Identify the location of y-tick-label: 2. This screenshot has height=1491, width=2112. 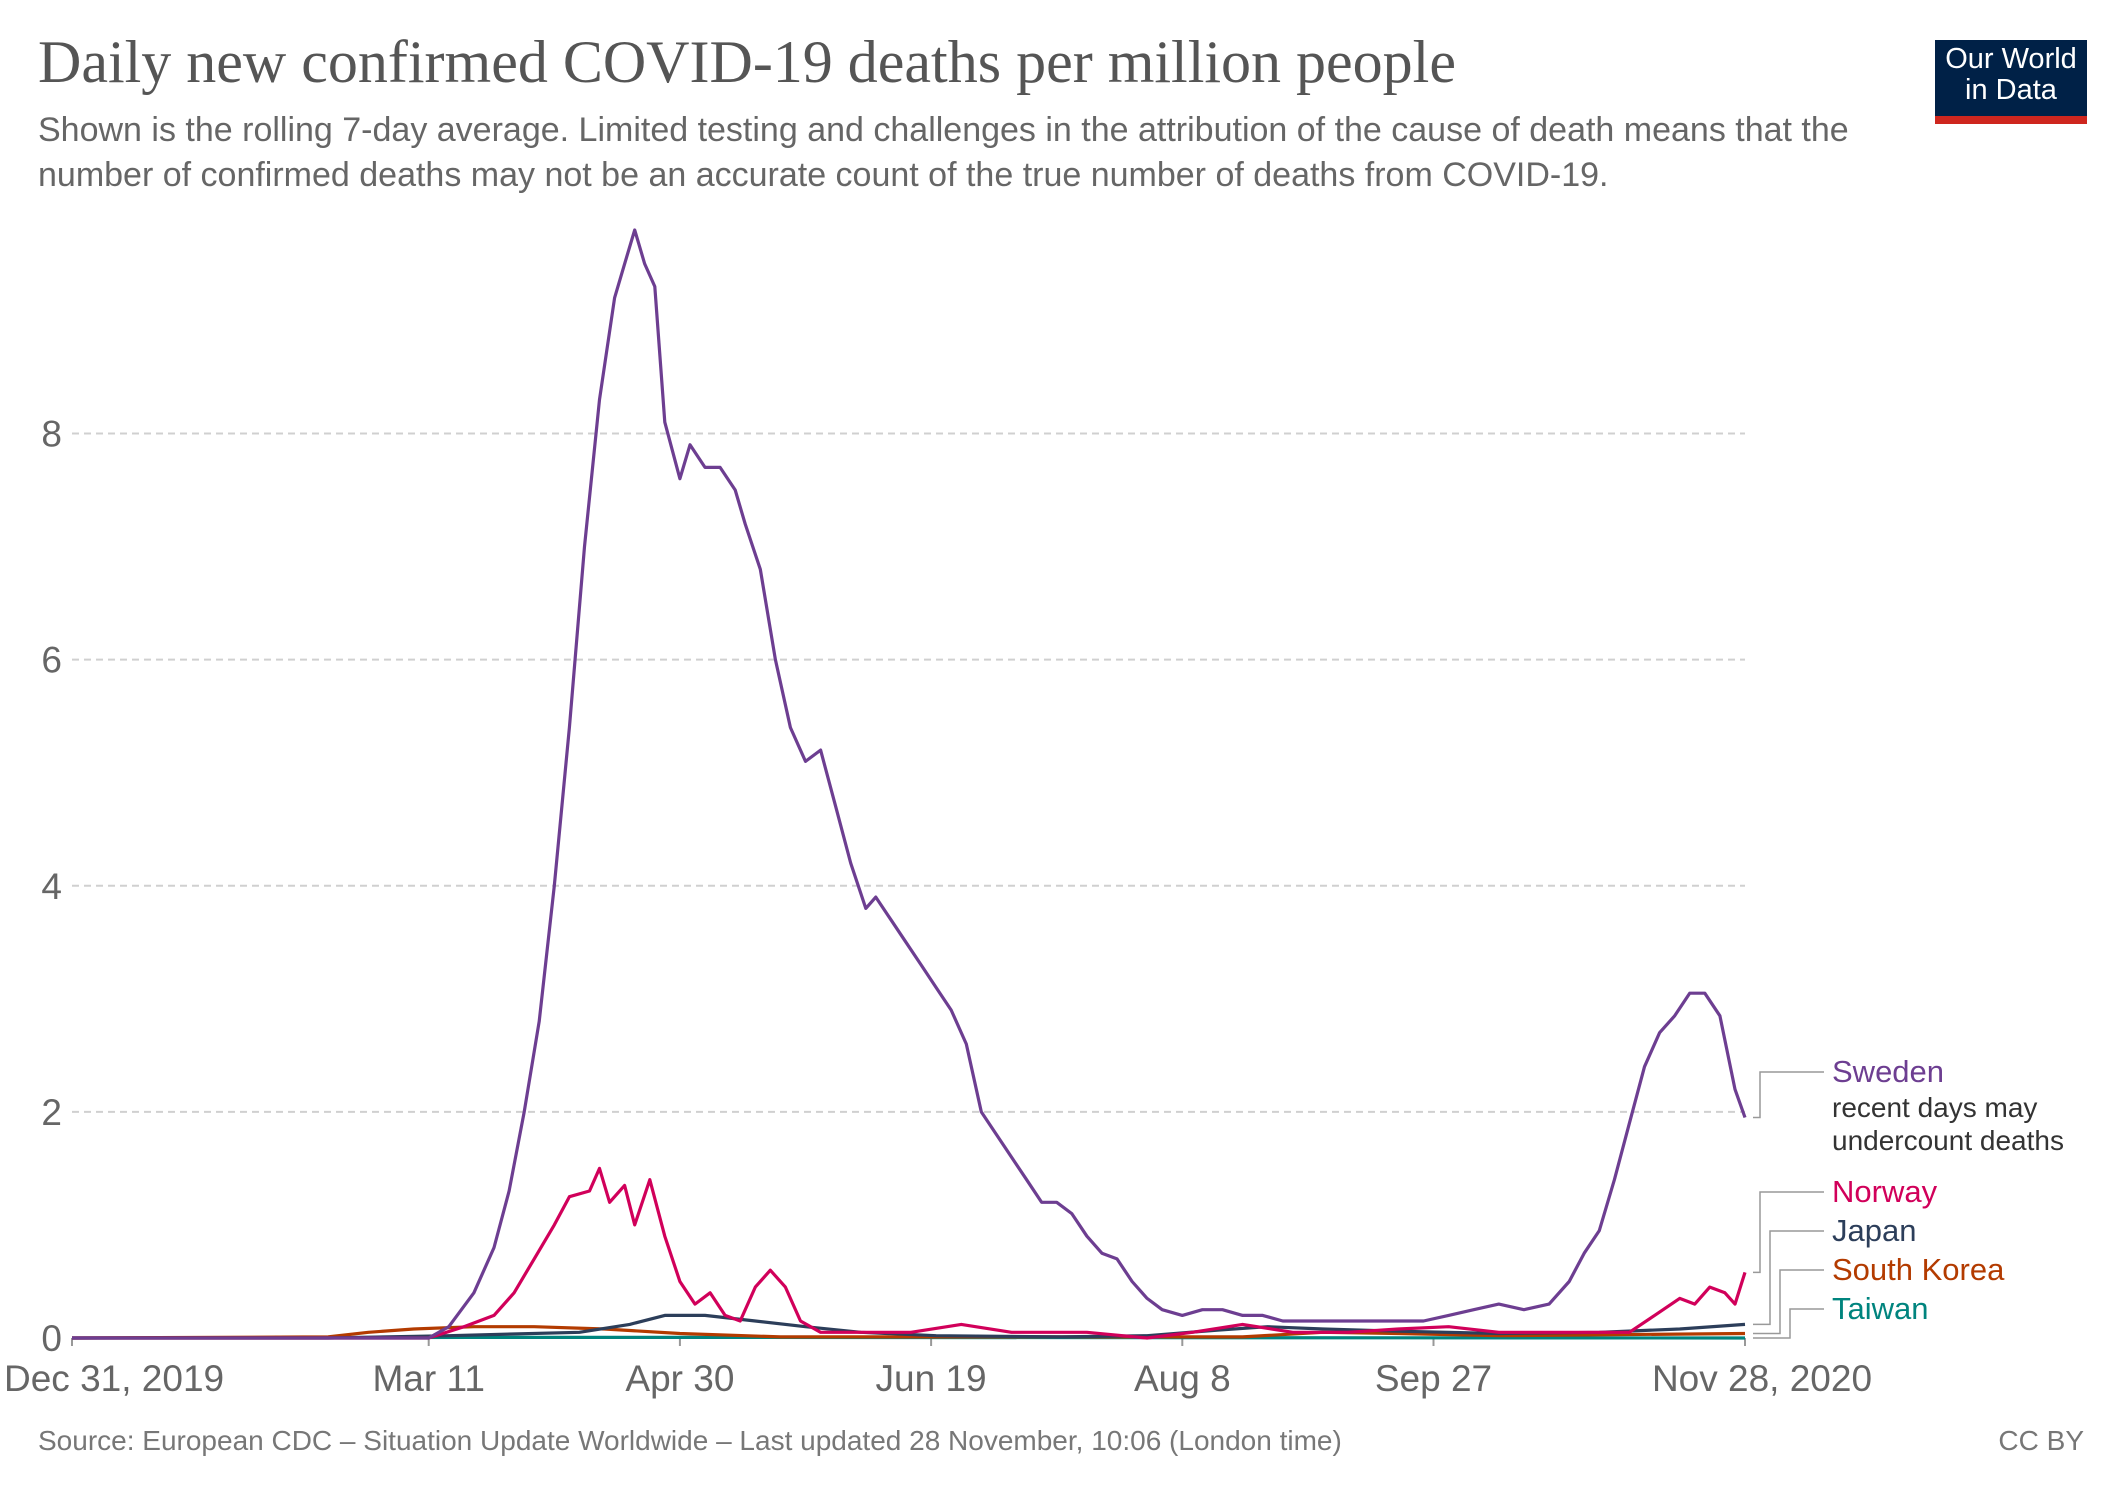
(51, 1112).